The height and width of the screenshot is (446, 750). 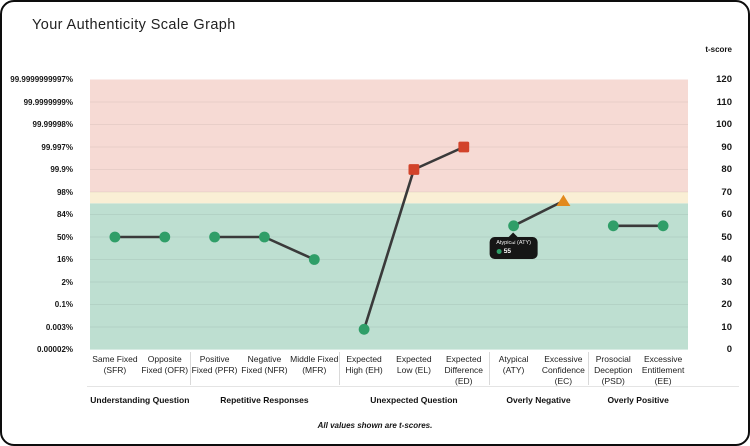 What do you see at coordinates (67, 282) in the screenshot?
I see `left-tick-30: 2%` at bounding box center [67, 282].